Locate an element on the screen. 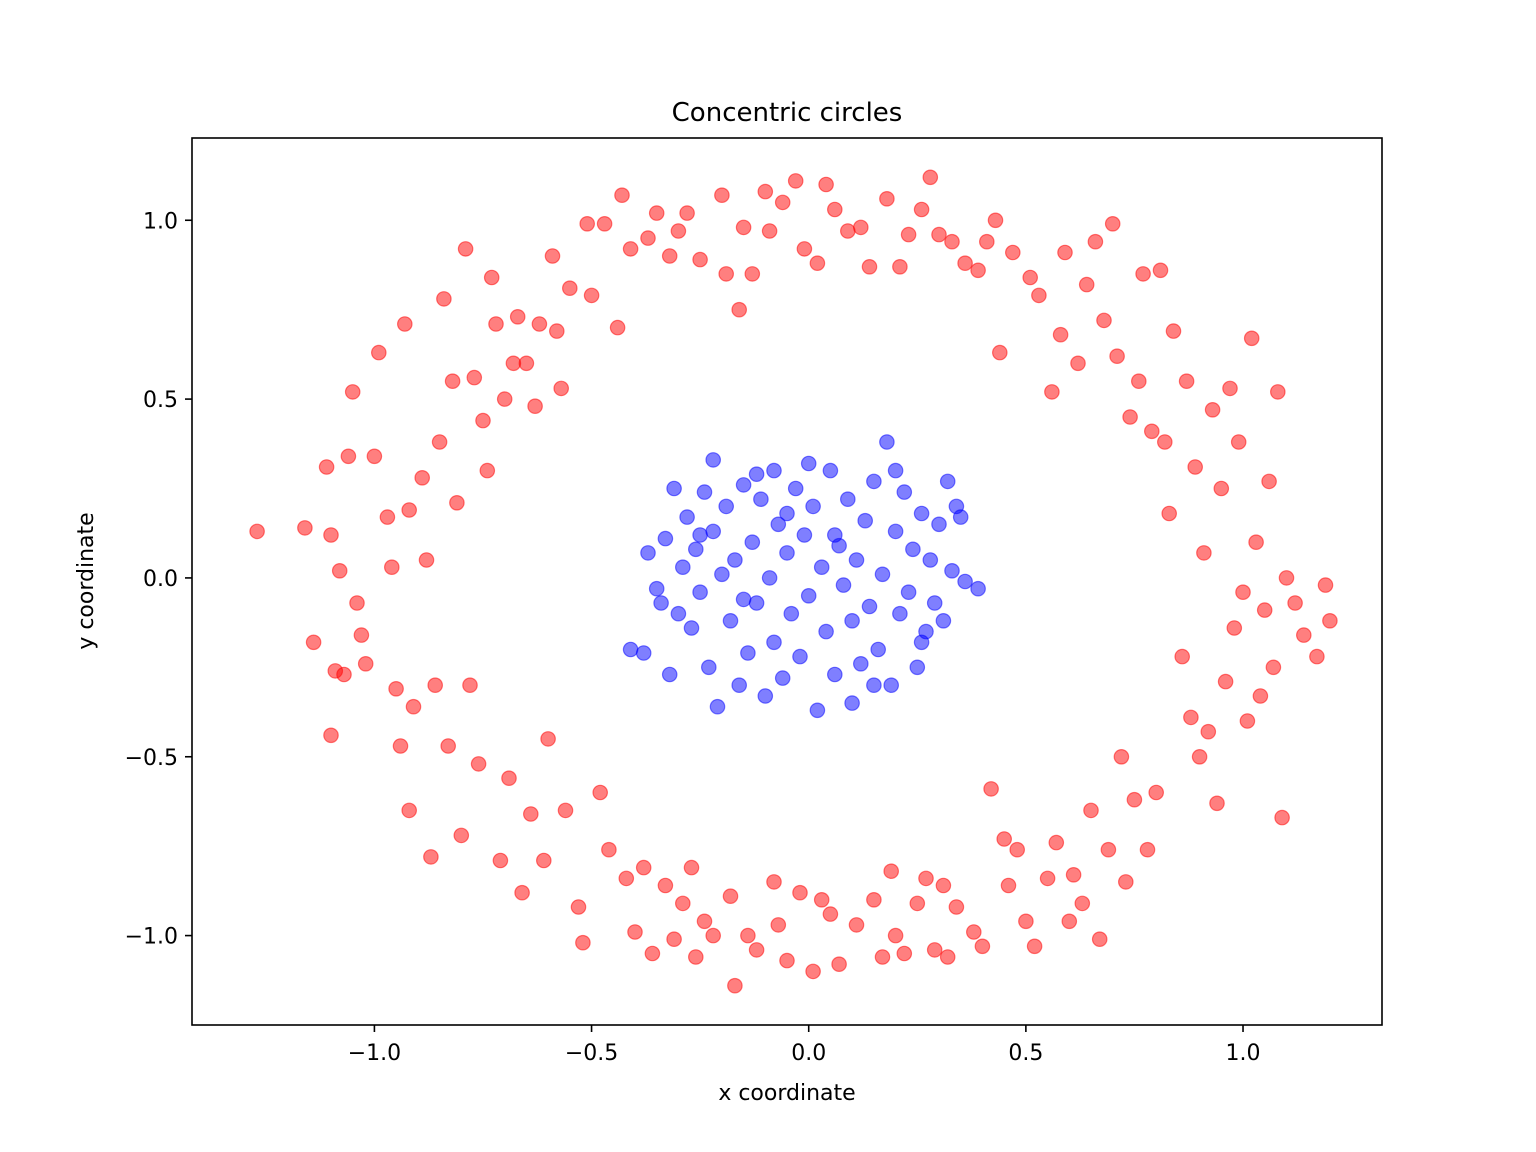  y-tick-label: 0.5 is located at coordinates (160, 400).